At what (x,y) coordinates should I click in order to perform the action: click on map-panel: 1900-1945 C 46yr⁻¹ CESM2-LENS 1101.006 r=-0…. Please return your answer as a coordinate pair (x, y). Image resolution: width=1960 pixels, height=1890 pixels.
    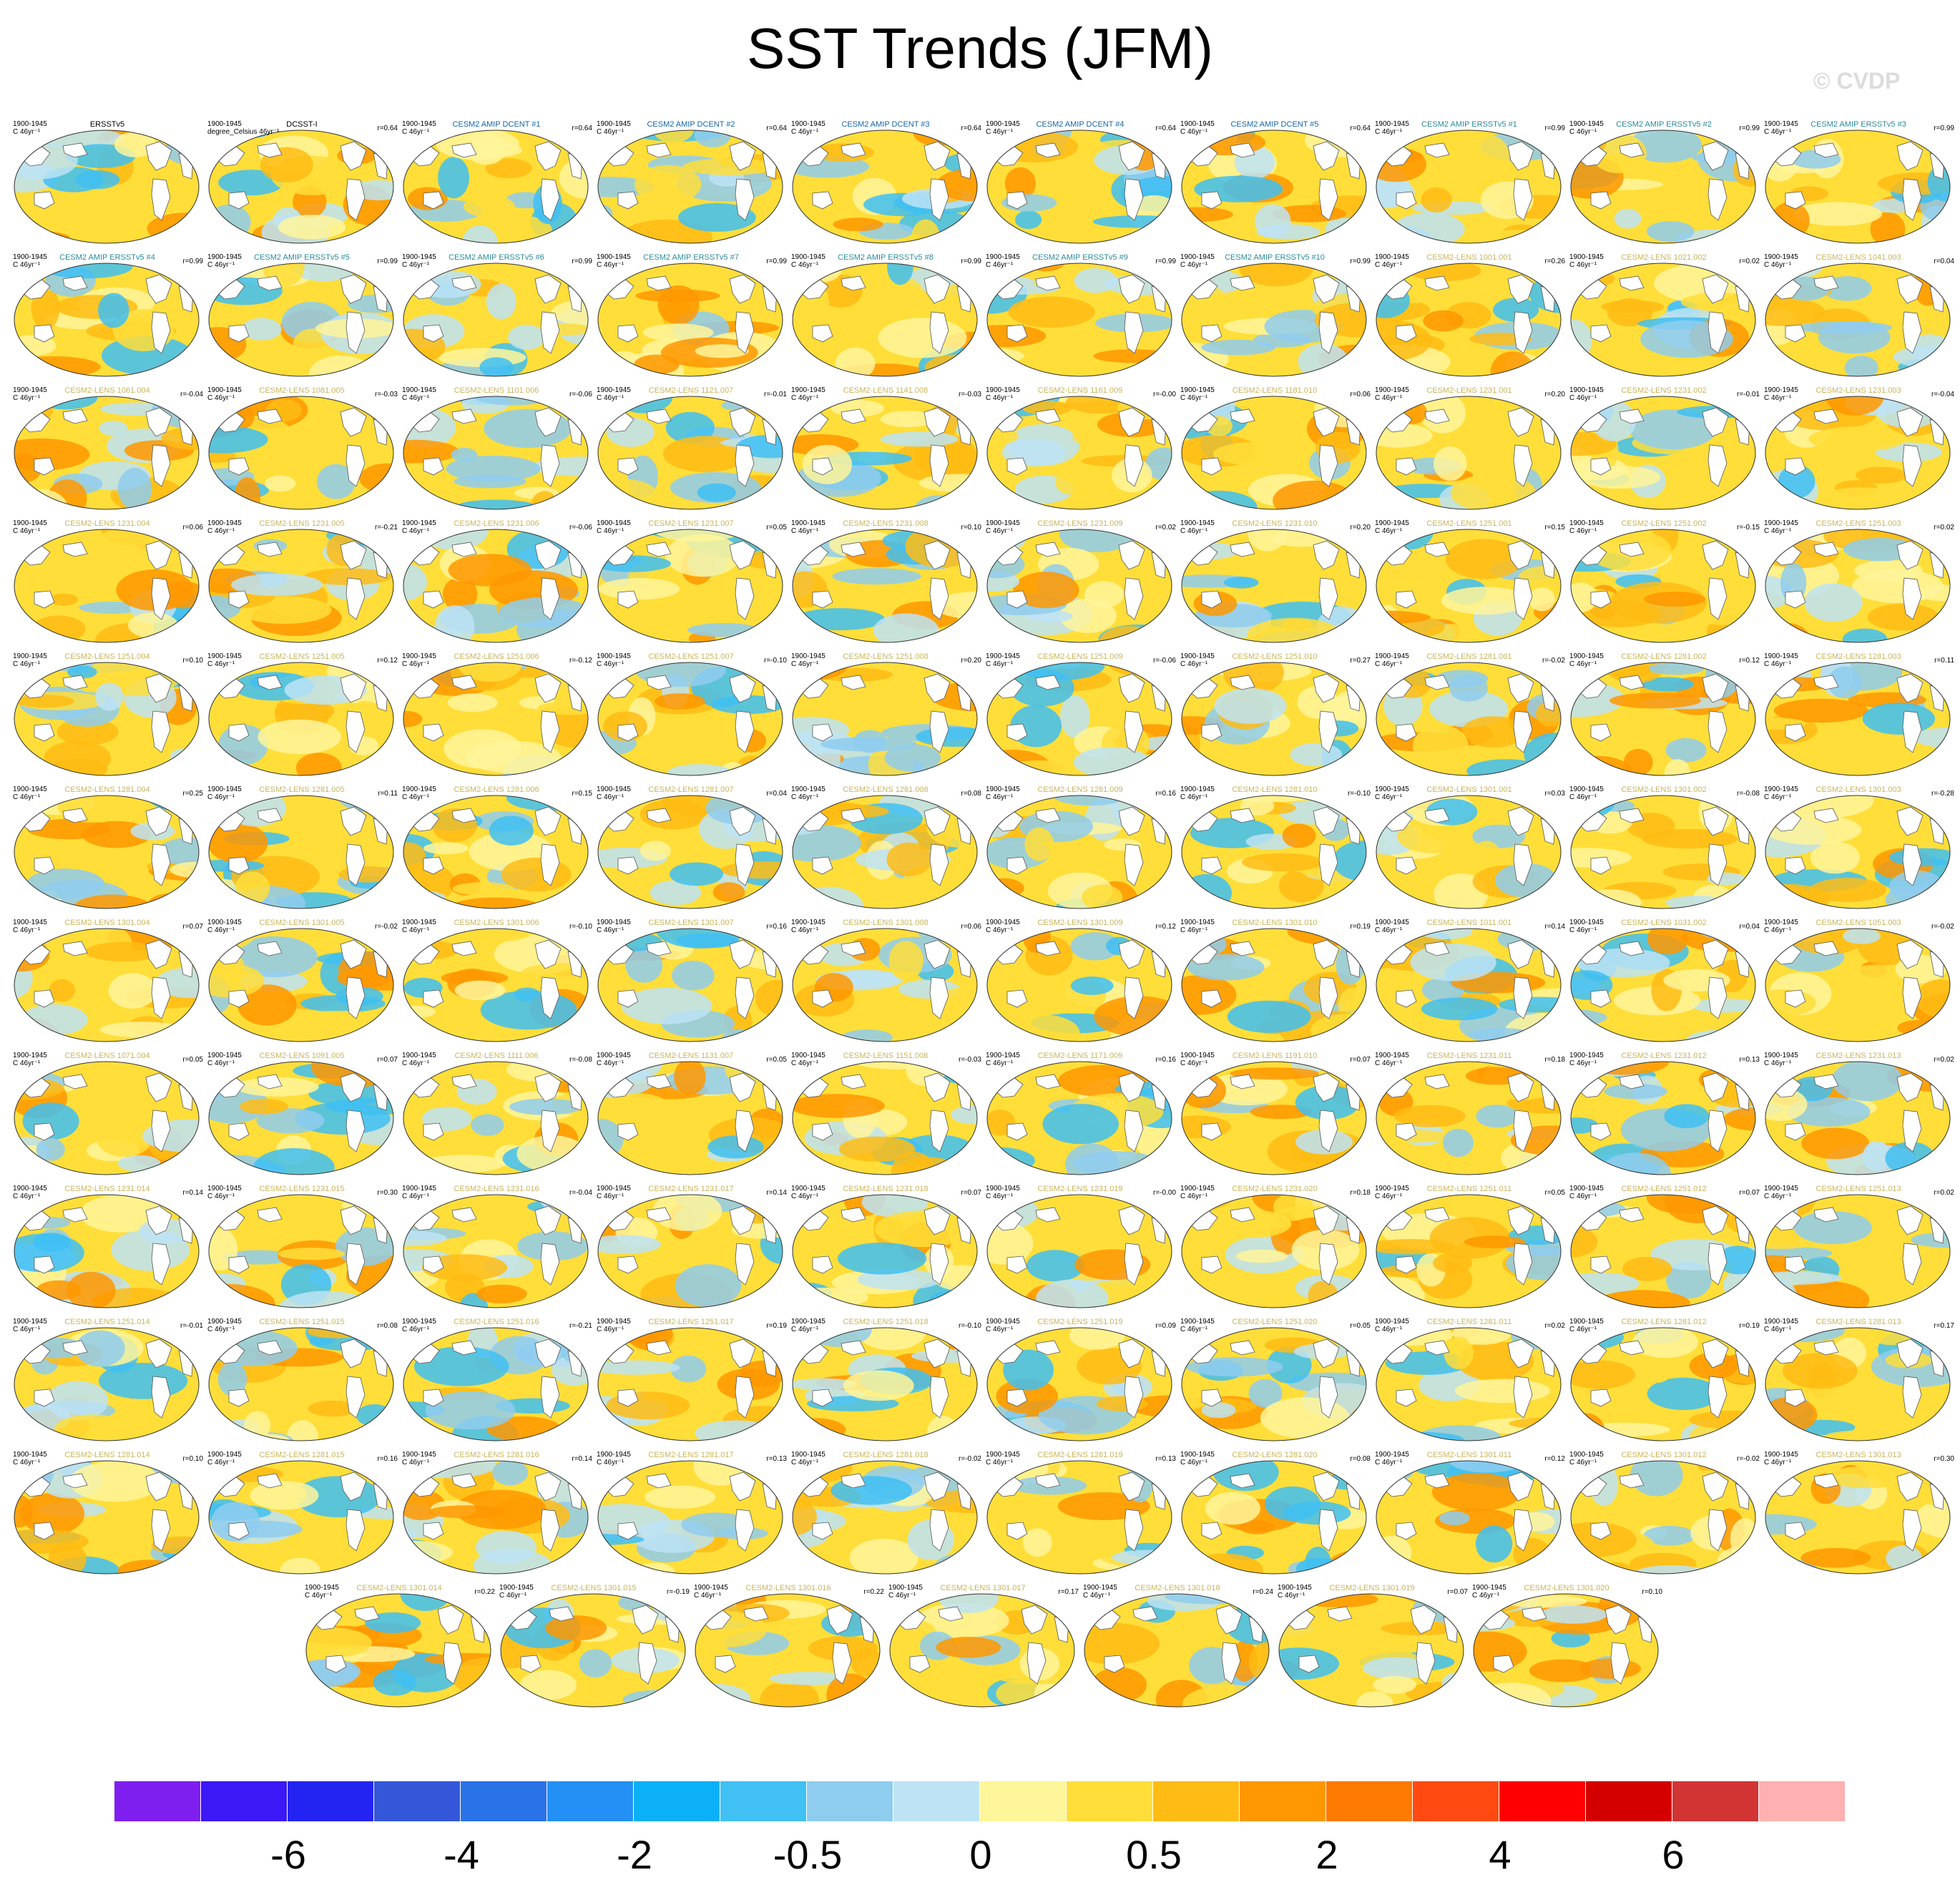
    Looking at the image, I should click on (497, 450).